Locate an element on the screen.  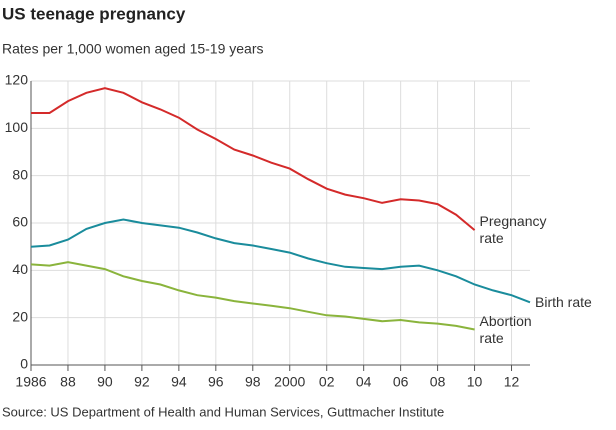
chart-title: US teenage pregnancy is located at coordinates (94, 13).